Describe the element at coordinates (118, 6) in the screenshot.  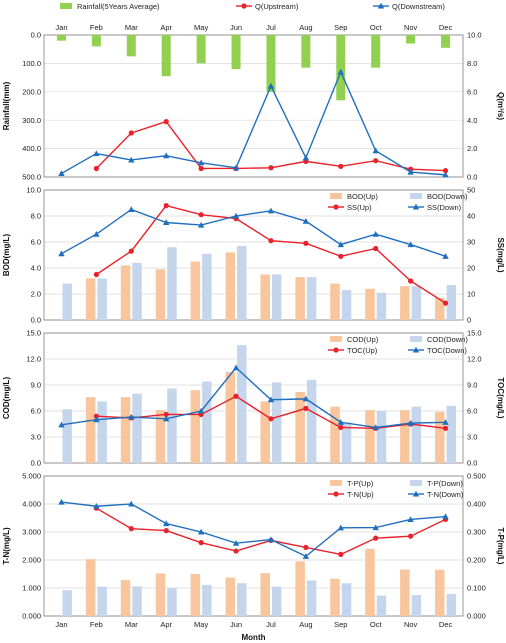
I see `legend-label: Rainfall(5Years Average)` at that location.